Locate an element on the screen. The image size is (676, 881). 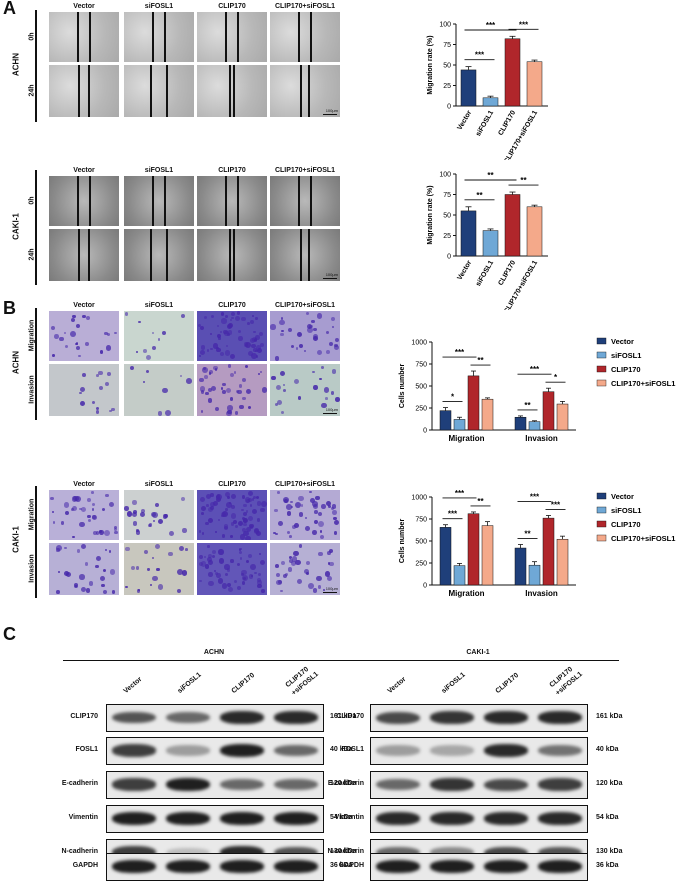
lane-label: CLIP170 is located at coordinates (507, 683).